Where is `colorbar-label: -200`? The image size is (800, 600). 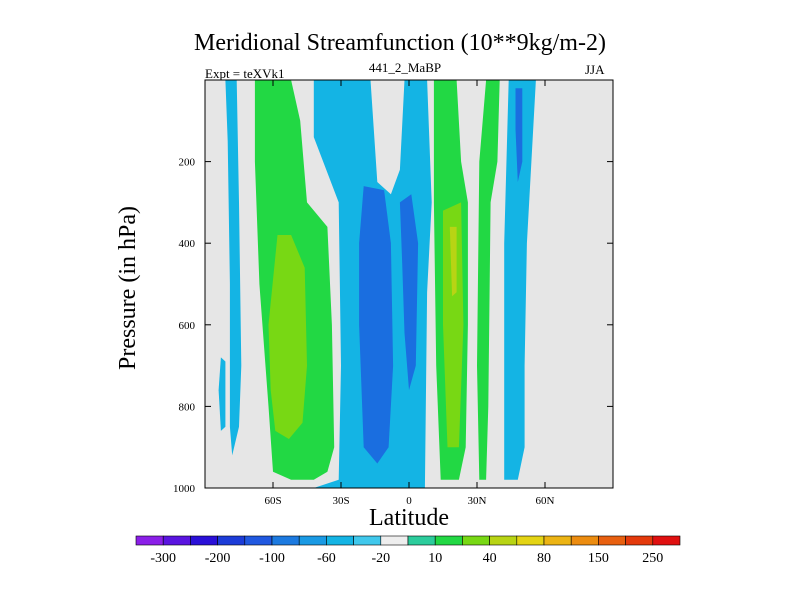 colorbar-label: -200 is located at coordinates (218, 558).